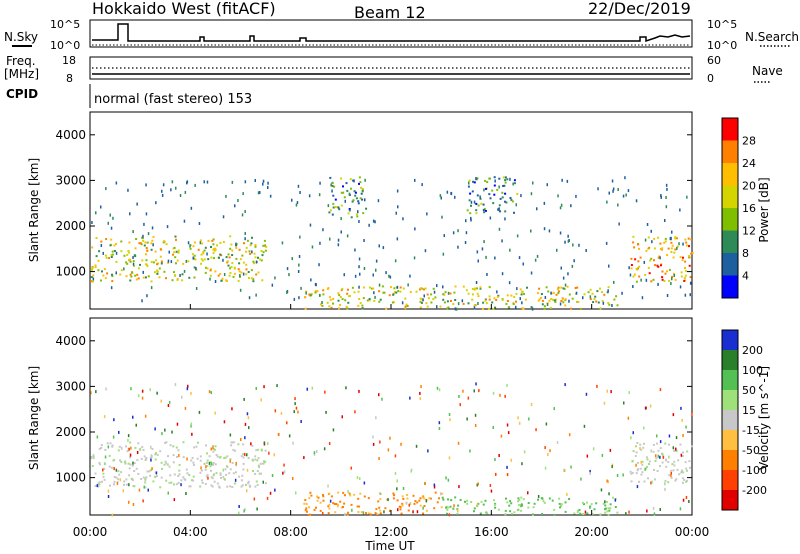  What do you see at coordinates (749, 163) in the screenshot?
I see `colorbar-tick-label: 24` at bounding box center [749, 163].